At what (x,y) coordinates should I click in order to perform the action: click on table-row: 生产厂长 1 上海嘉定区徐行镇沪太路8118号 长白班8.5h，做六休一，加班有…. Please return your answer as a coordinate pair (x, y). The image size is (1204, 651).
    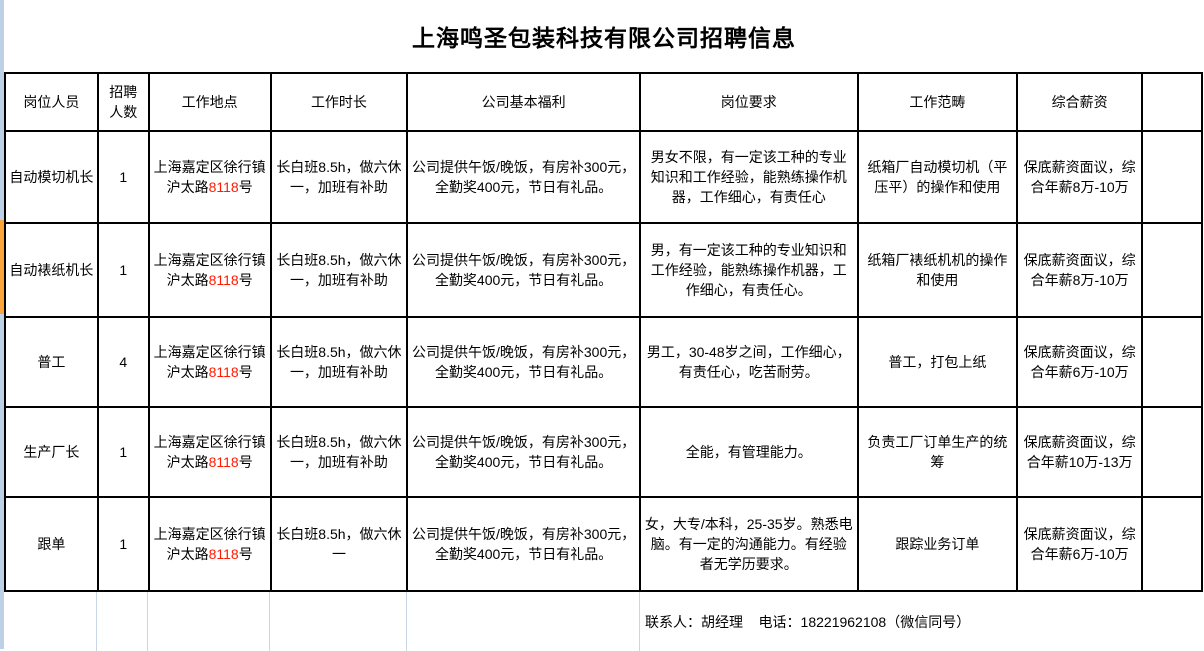
    Looking at the image, I should click on (604, 453).